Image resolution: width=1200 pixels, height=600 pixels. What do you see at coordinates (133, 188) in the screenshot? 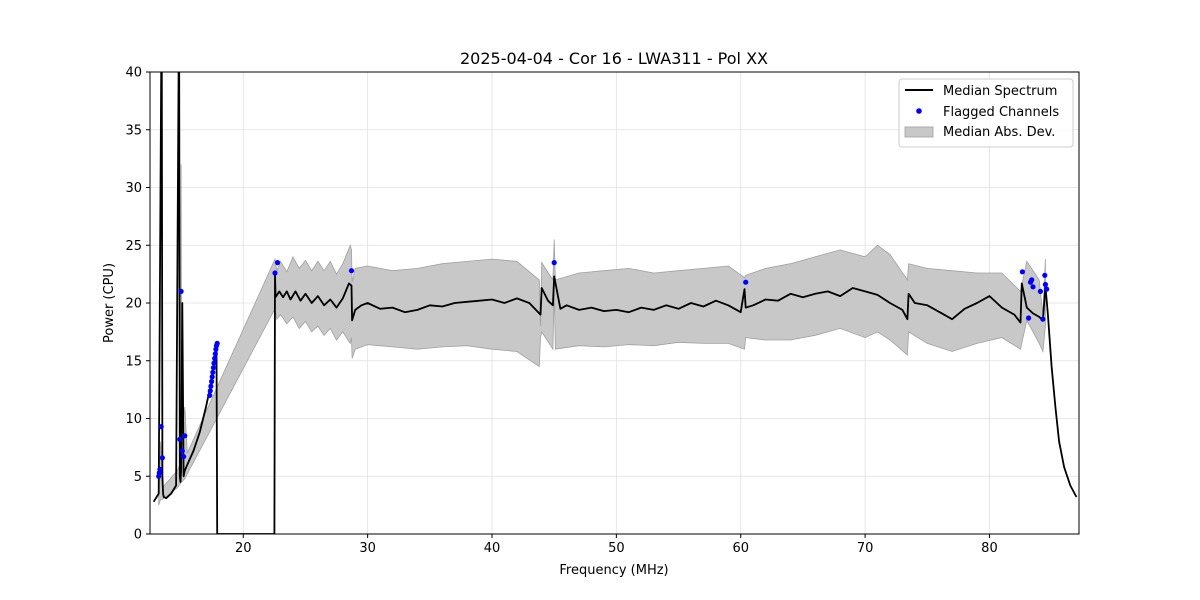
I see `y-tick-label: 30` at bounding box center [133, 188].